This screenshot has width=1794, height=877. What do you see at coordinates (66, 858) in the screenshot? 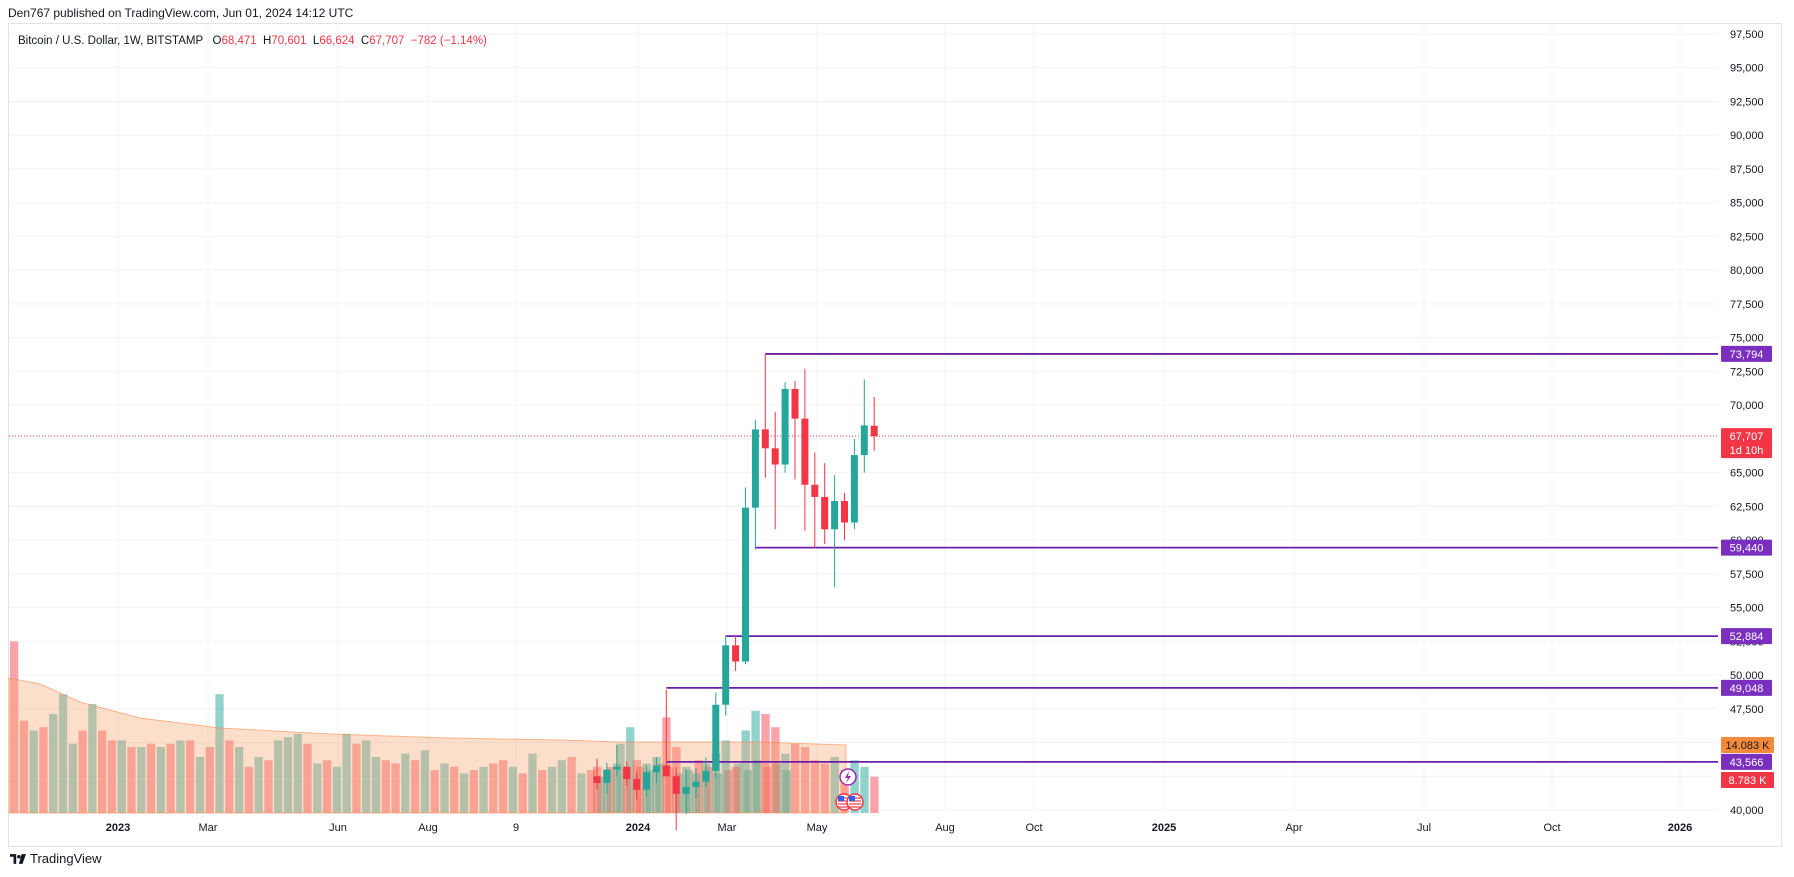
I see `tradingview-brand: TradingView` at bounding box center [66, 858].